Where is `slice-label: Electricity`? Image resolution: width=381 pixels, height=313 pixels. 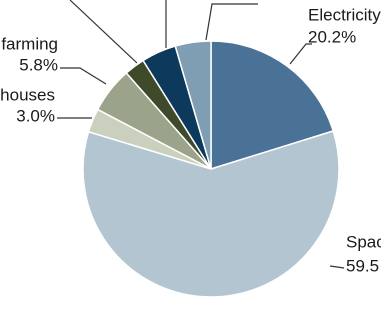
slice-label: Electricity is located at coordinates (344, 14).